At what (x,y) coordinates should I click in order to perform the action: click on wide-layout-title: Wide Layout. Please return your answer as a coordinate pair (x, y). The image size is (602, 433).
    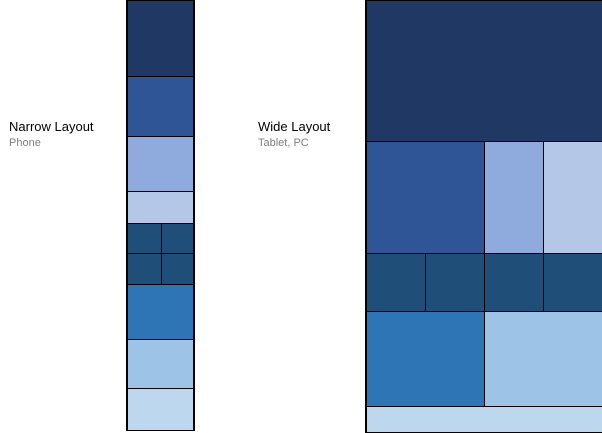
    Looking at the image, I should click on (294, 126).